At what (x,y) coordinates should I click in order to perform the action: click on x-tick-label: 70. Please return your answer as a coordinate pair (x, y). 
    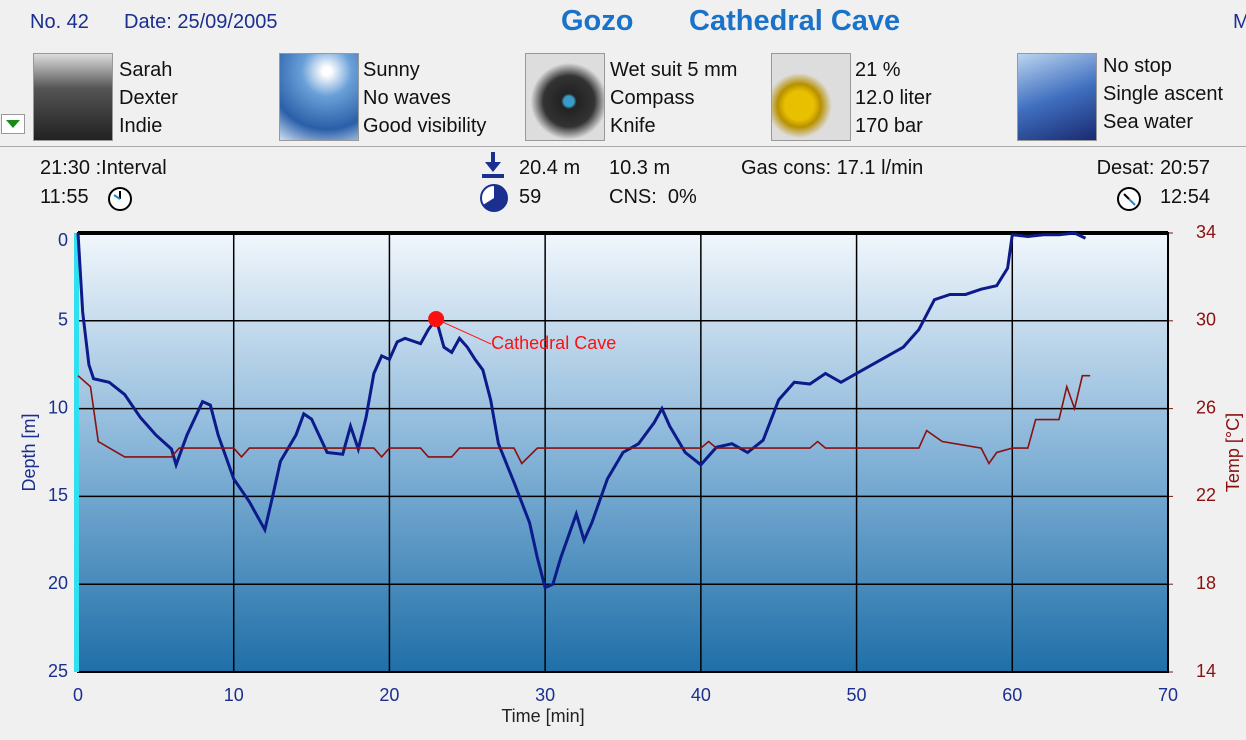
    Looking at the image, I should click on (1168, 695).